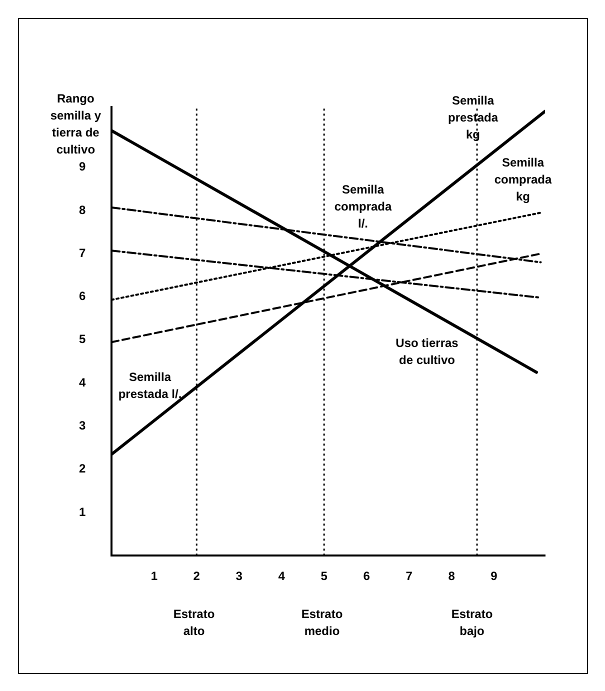  I want to click on x-tick-label: 2, so click(196, 576).